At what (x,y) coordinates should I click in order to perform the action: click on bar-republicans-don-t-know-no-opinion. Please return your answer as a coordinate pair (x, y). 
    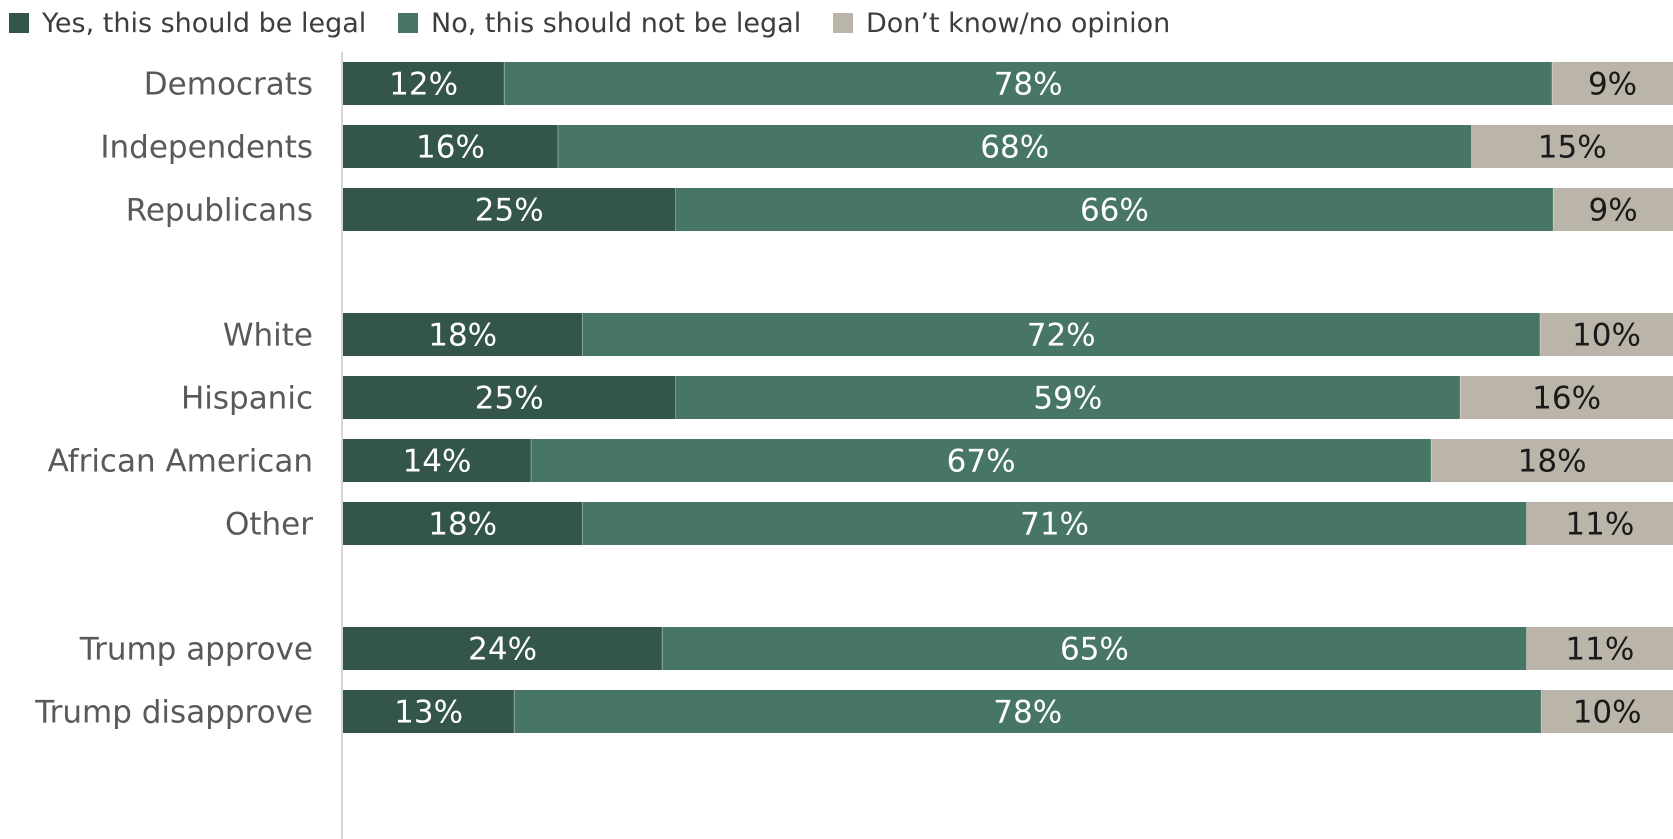
    Looking at the image, I should click on (1613, 209).